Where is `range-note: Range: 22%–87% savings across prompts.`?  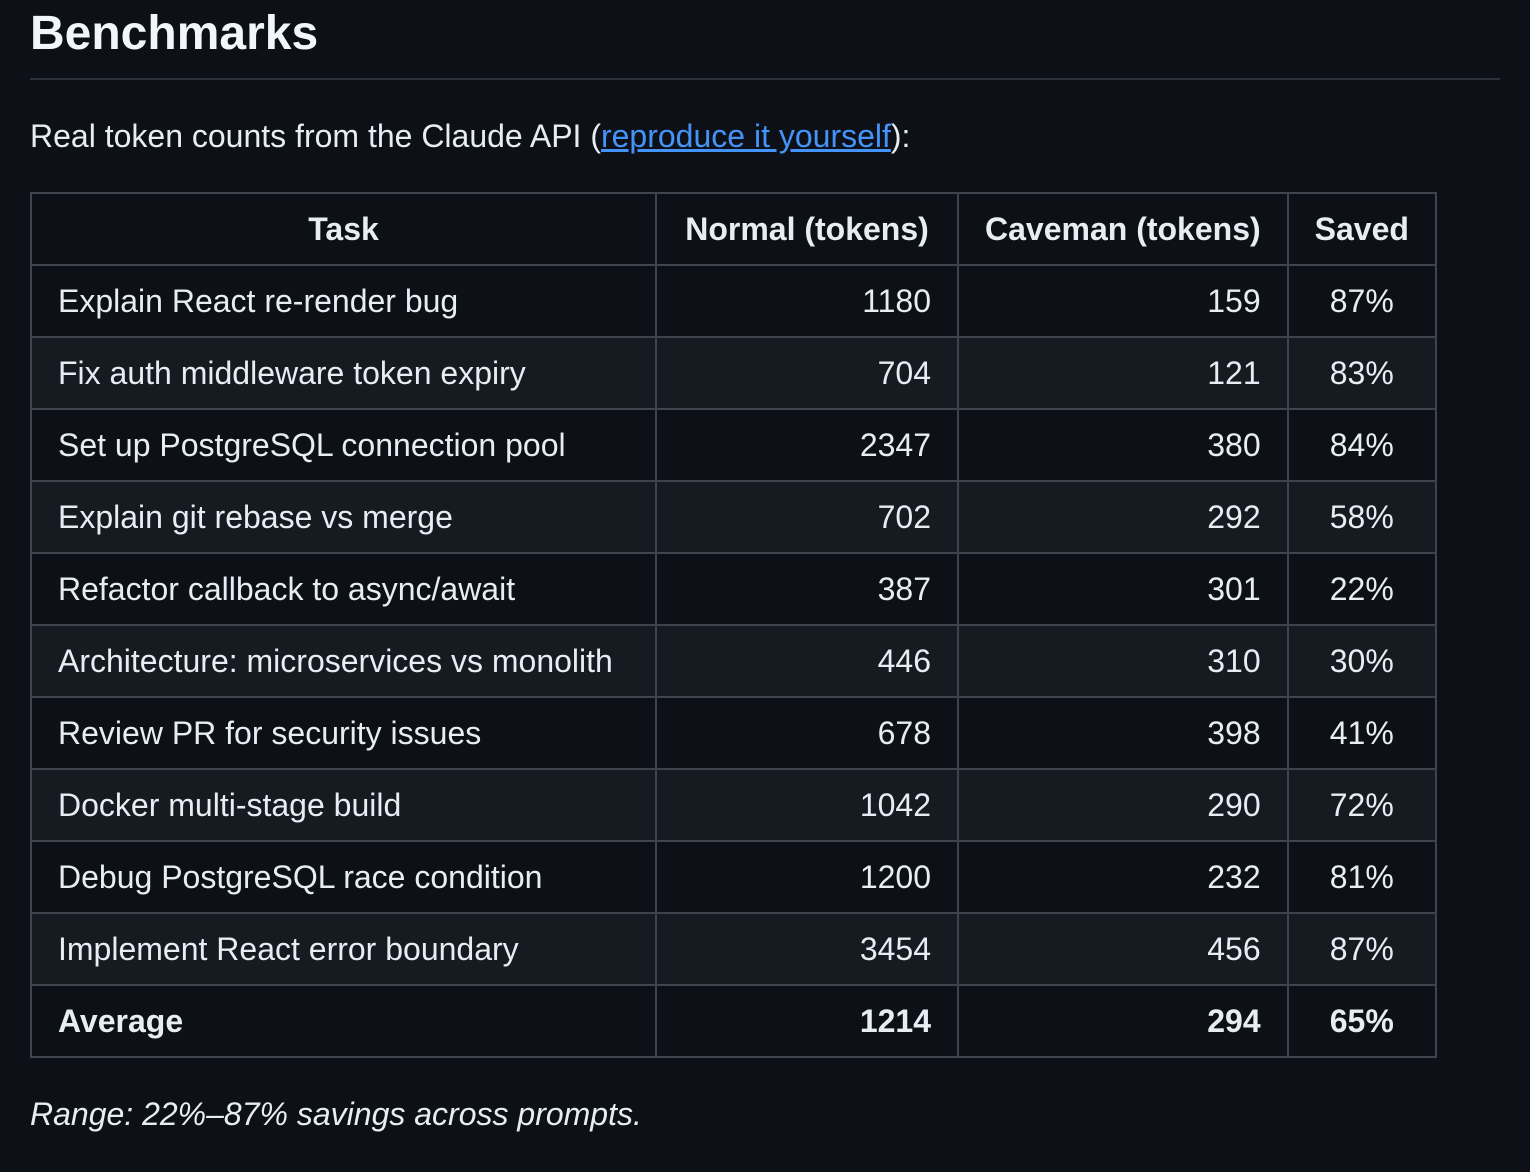
range-note: Range: 22%–87% savings across prompts. is located at coordinates (336, 1114).